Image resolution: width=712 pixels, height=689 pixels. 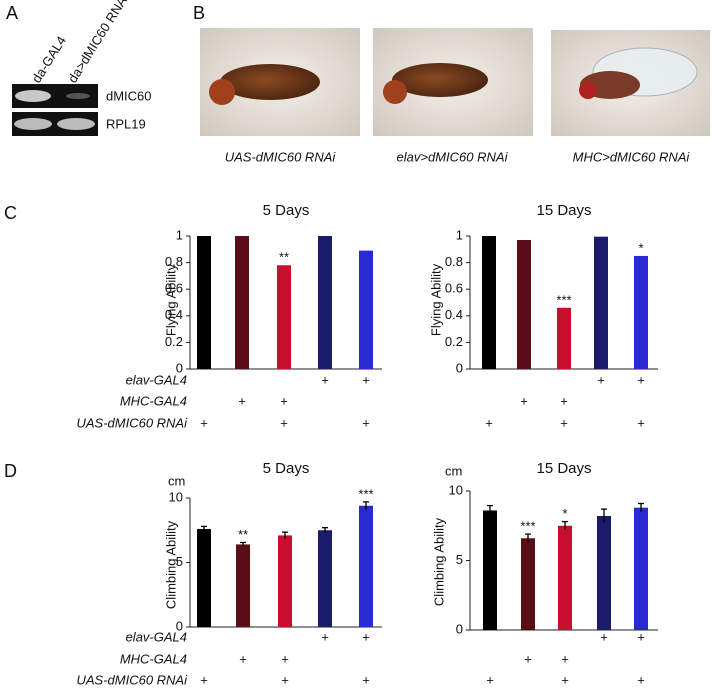 What do you see at coordinates (632, 156) in the screenshot?
I see `photo-caption: MHC>dMIC60 RNAi` at bounding box center [632, 156].